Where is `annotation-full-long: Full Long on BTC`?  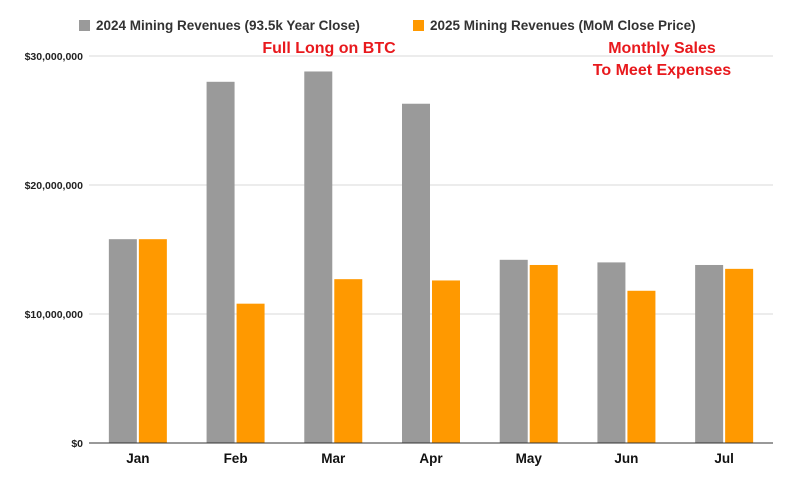
annotation-full-long: Full Long on BTC is located at coordinates (329, 48).